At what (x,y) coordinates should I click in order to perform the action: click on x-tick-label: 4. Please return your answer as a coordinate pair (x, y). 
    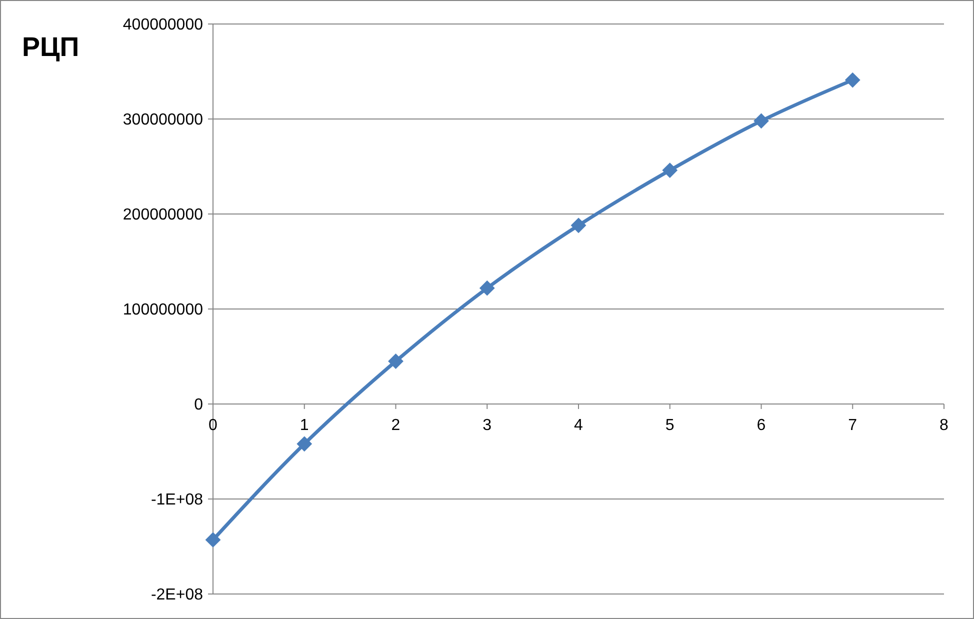
    Looking at the image, I should click on (579, 425).